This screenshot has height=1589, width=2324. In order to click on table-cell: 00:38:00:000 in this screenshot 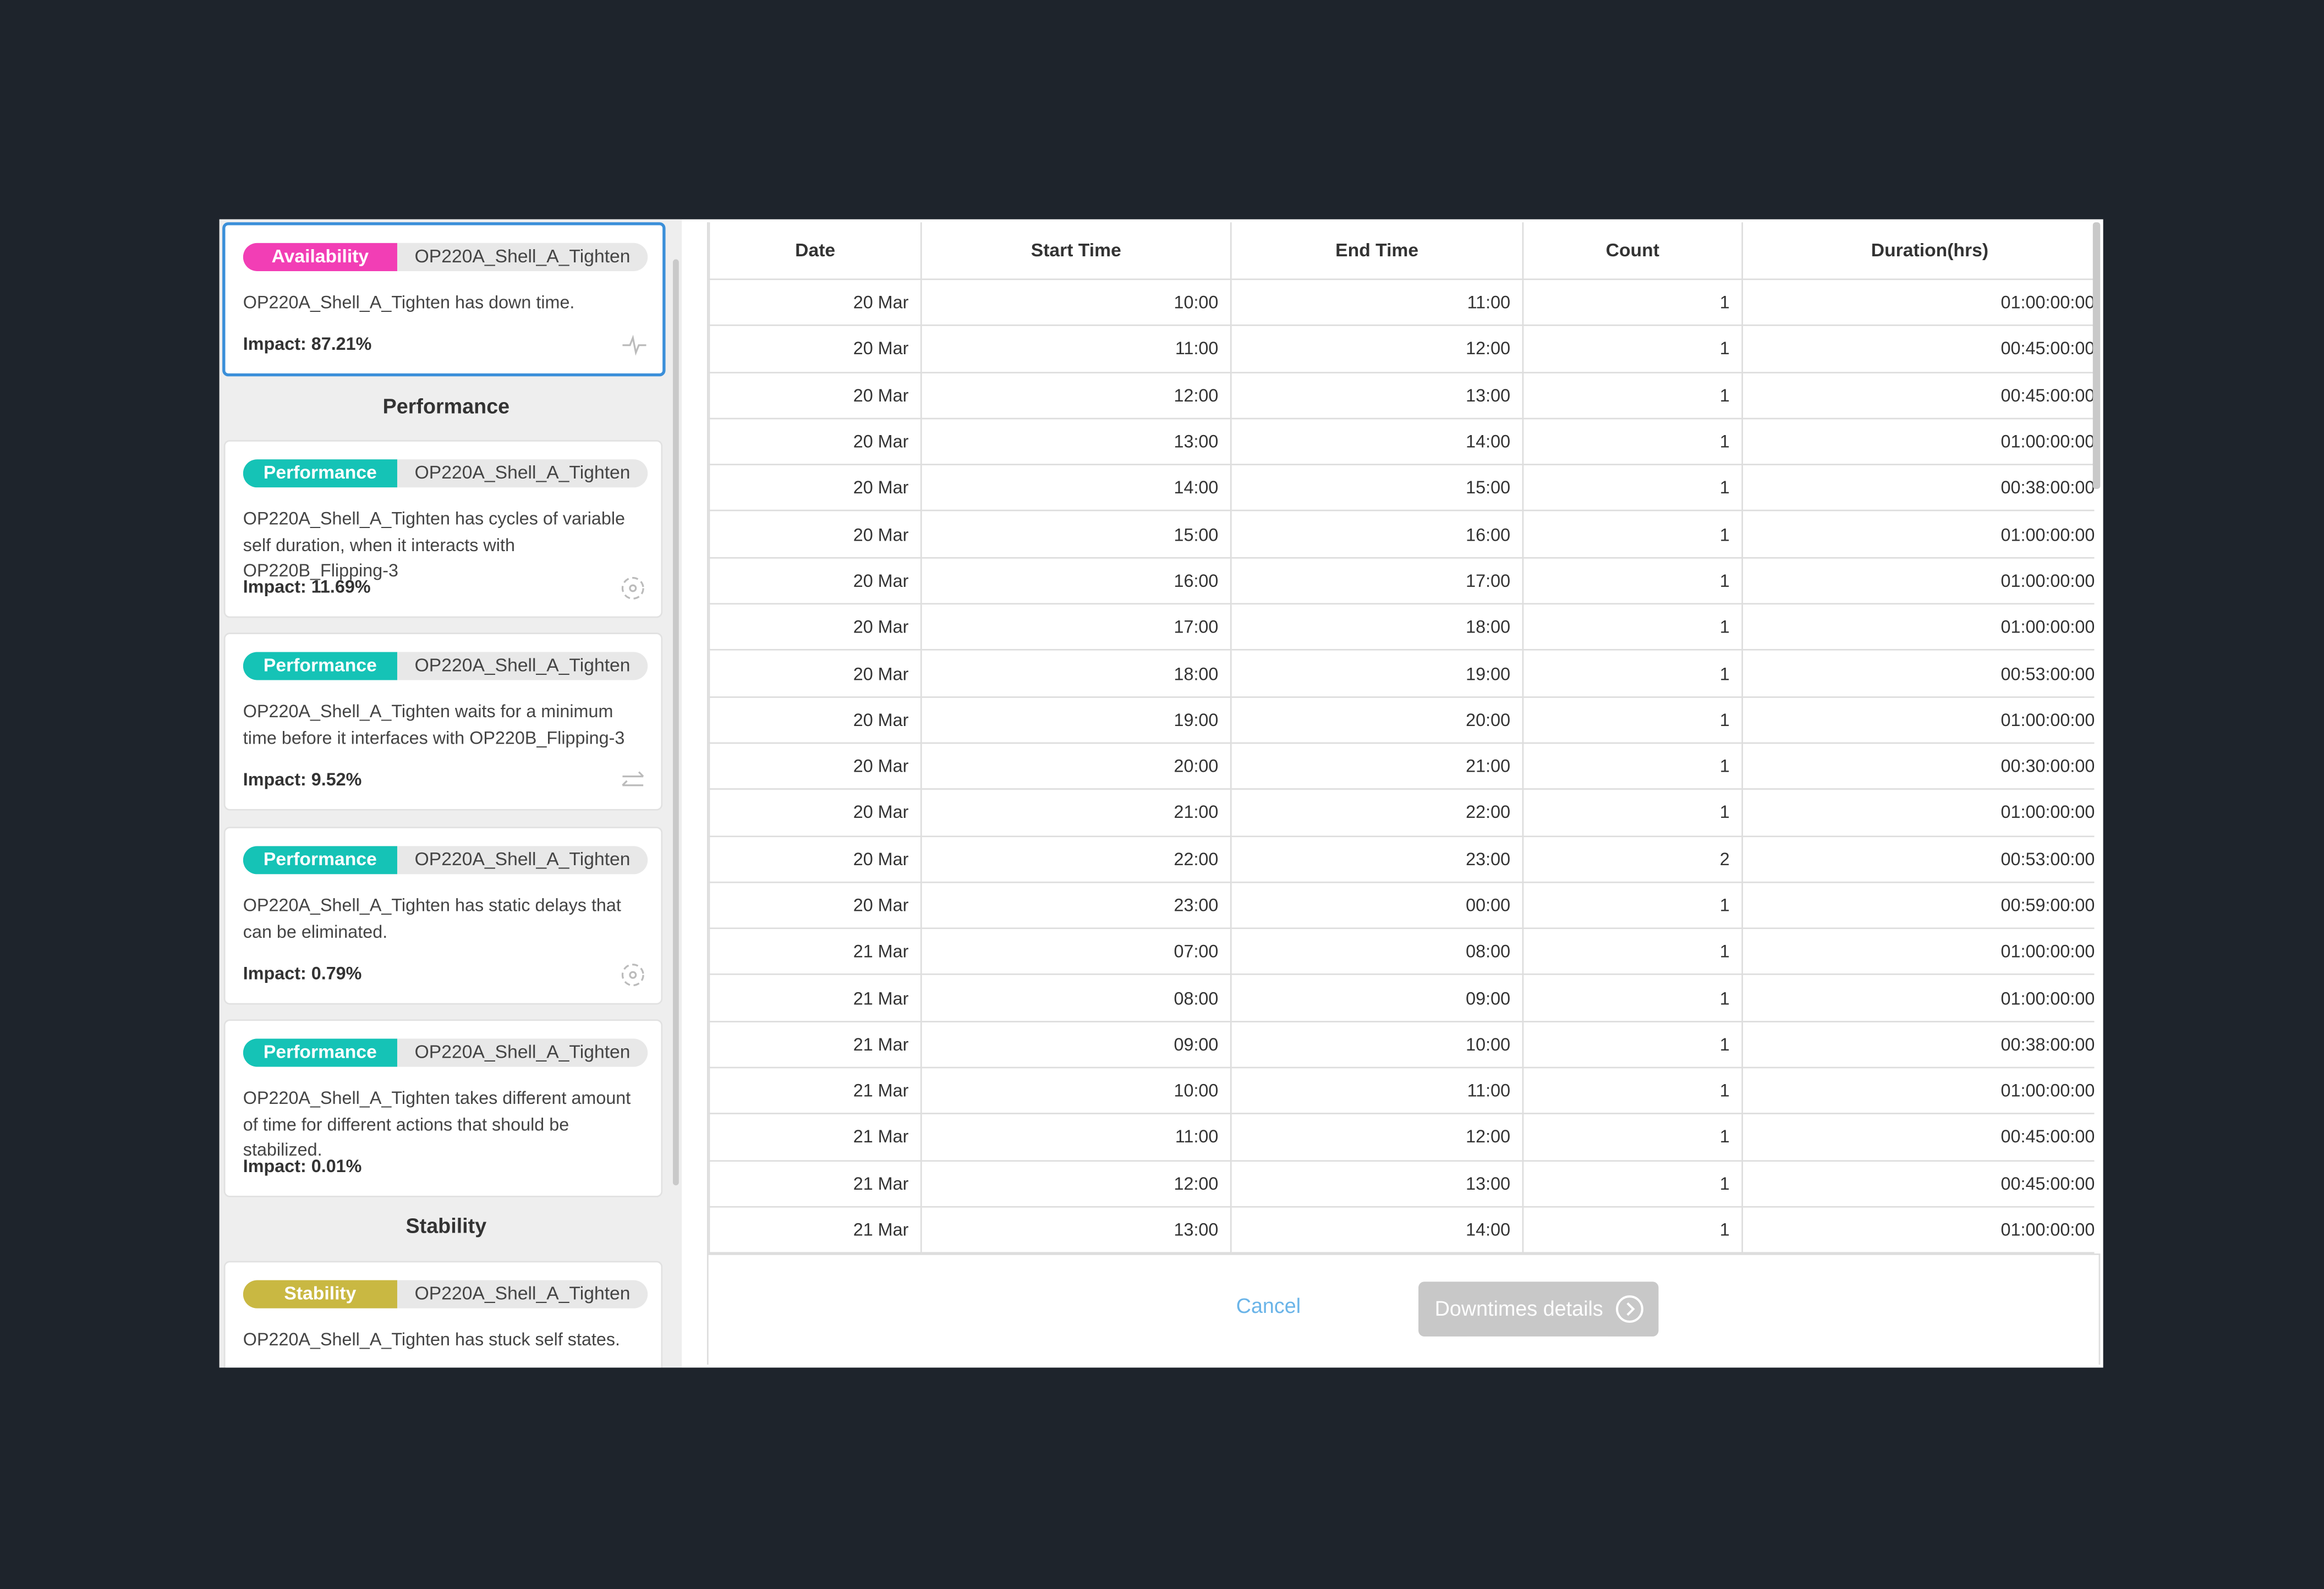, I will do `click(1918, 1045)`.